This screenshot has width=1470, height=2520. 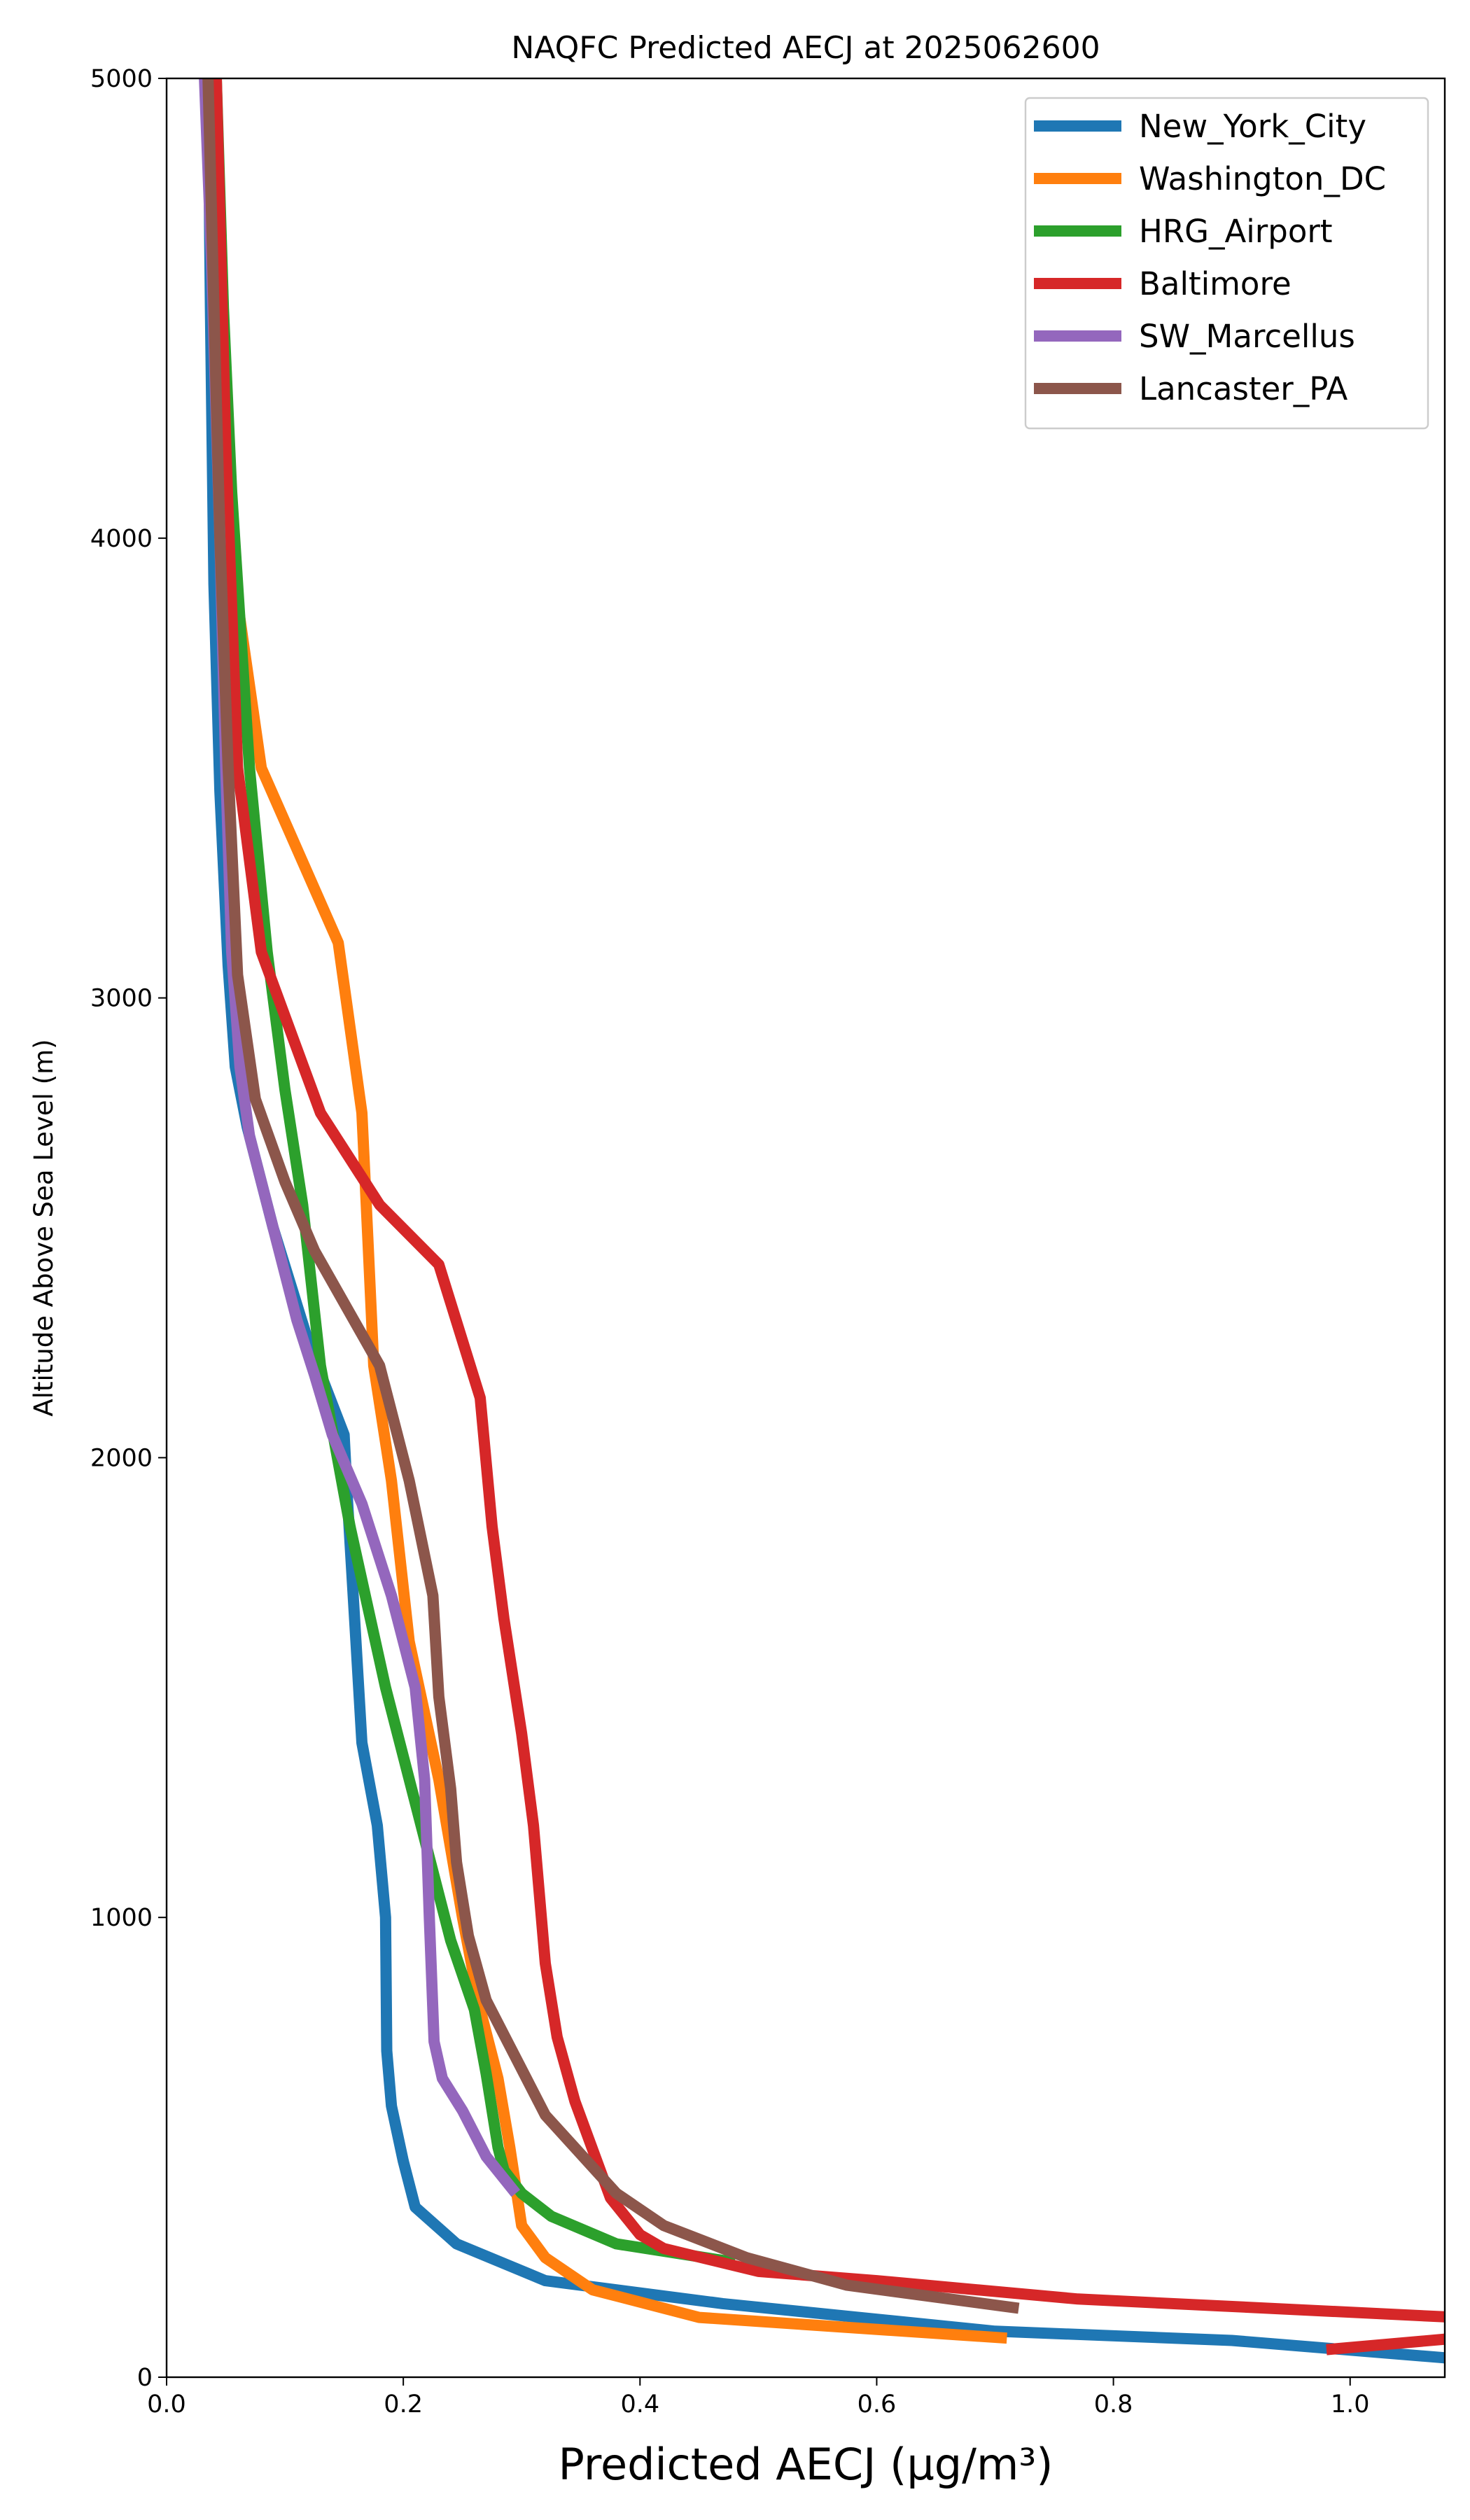 I want to click on legend-label: HRG_Airport, so click(x=1236, y=231).